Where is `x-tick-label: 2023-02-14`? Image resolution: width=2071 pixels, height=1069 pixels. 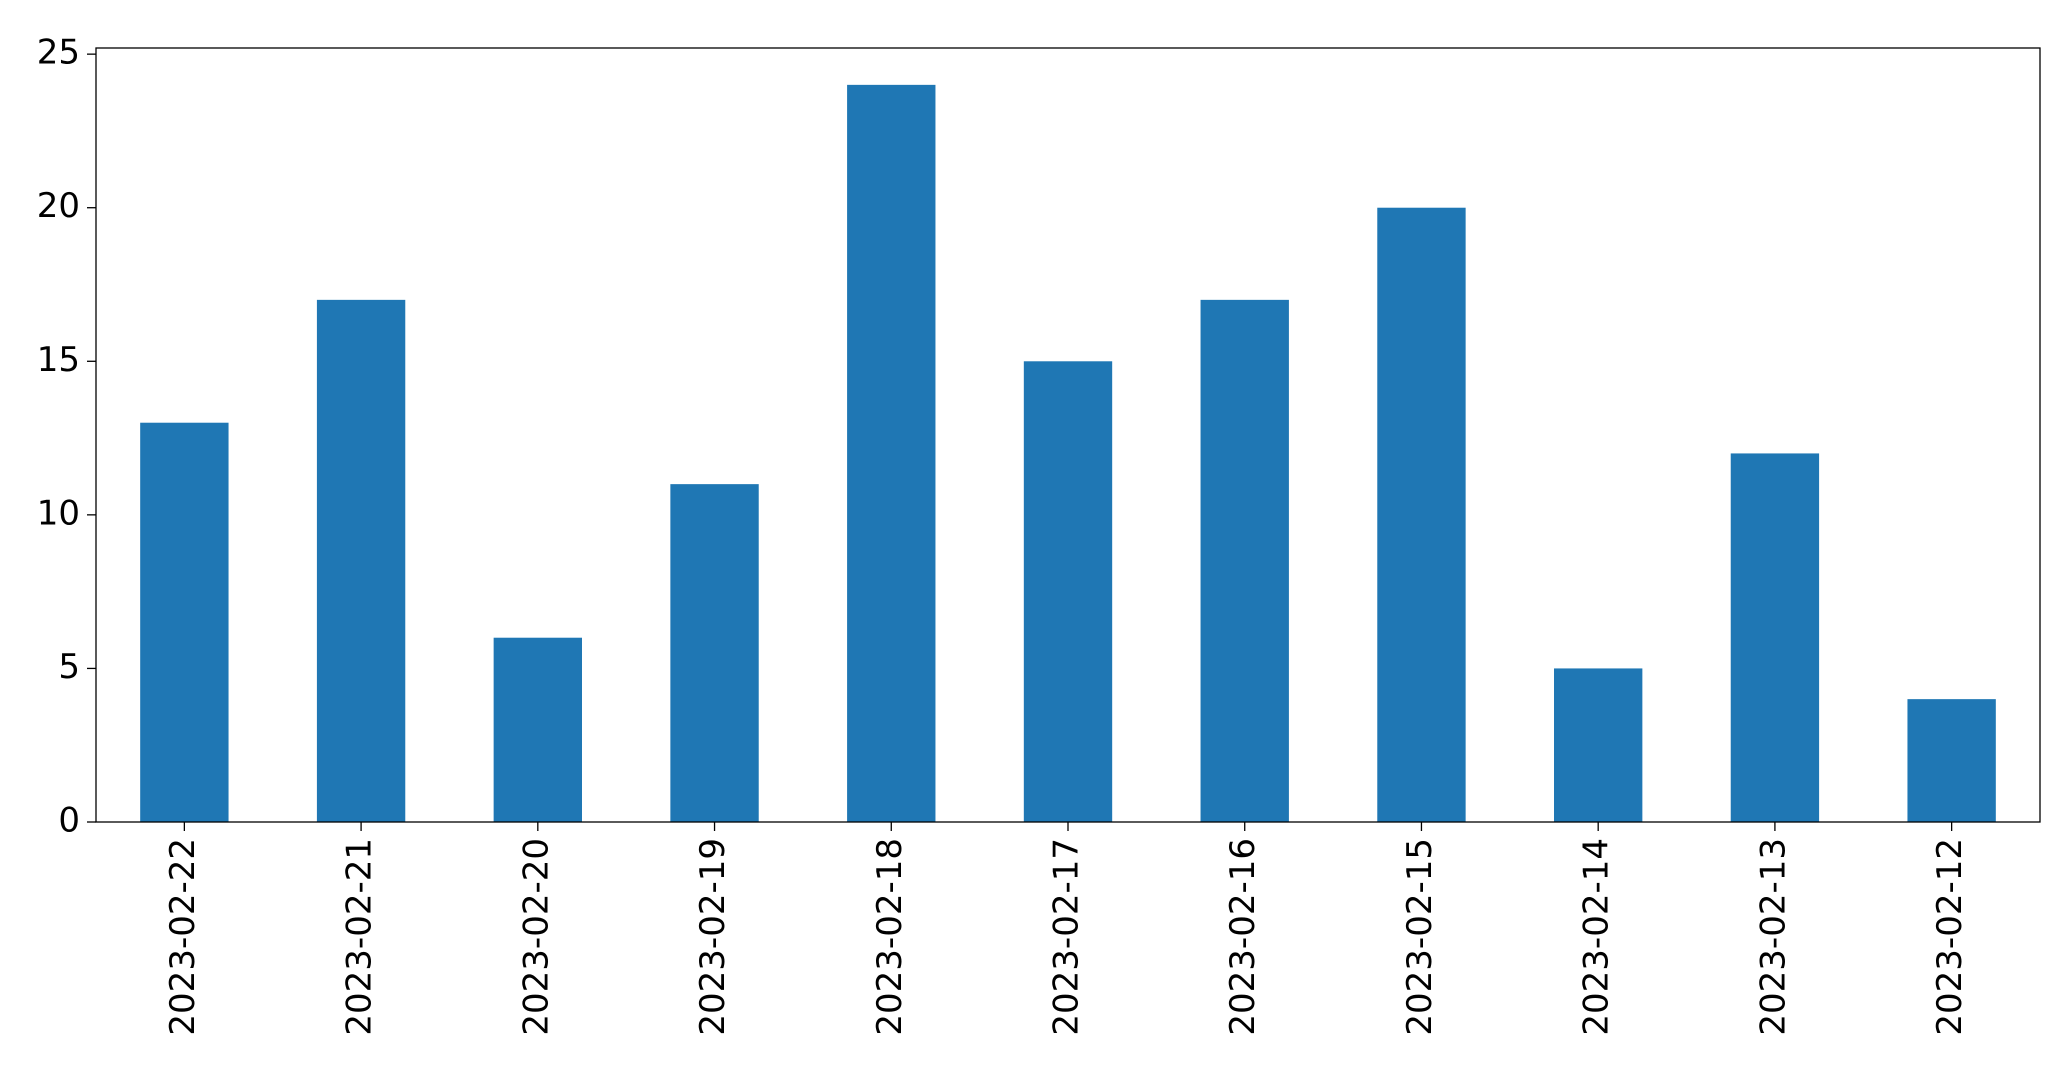 x-tick-label: 2023-02-14 is located at coordinates (1597, 937).